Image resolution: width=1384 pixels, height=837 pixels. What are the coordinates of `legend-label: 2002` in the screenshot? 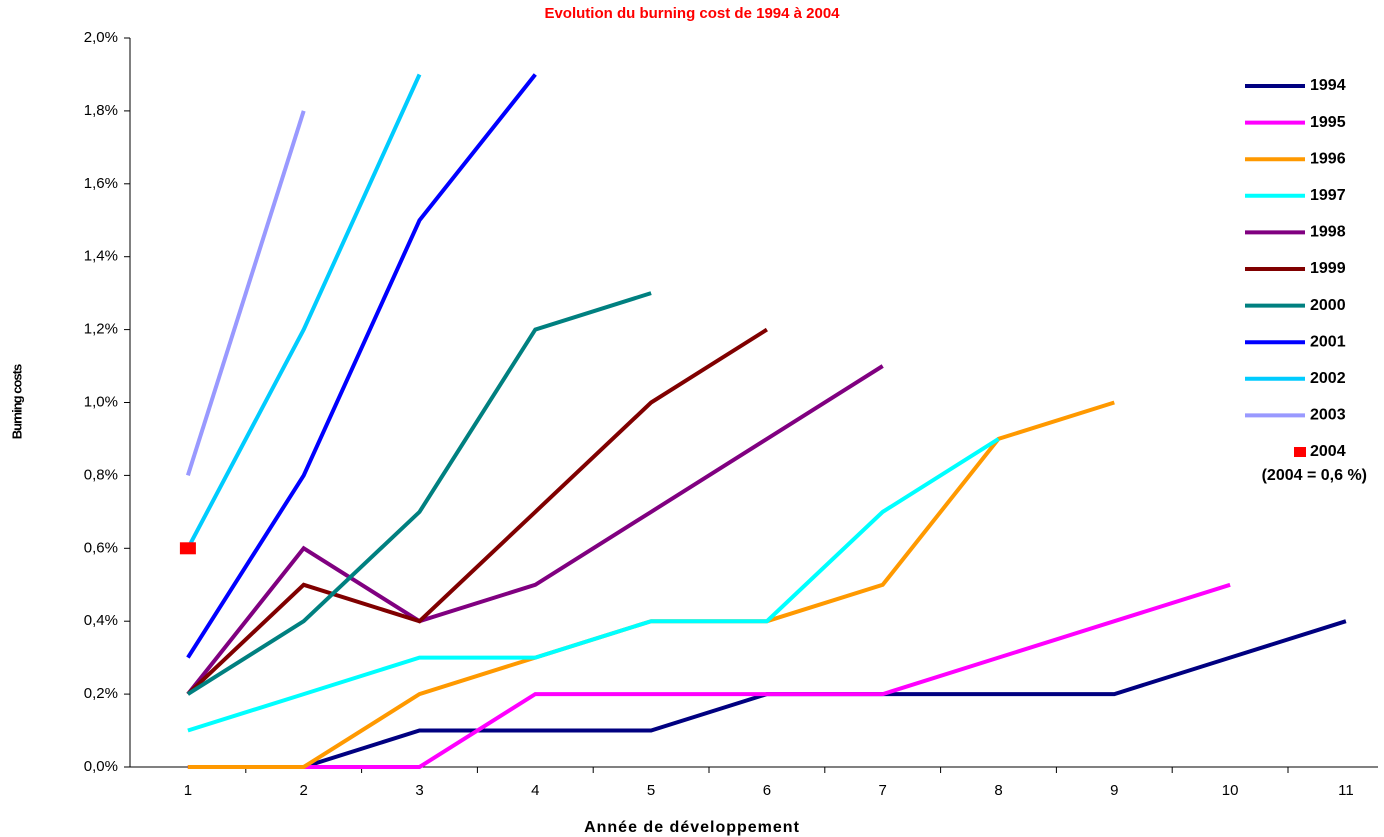 It's located at (1328, 378).